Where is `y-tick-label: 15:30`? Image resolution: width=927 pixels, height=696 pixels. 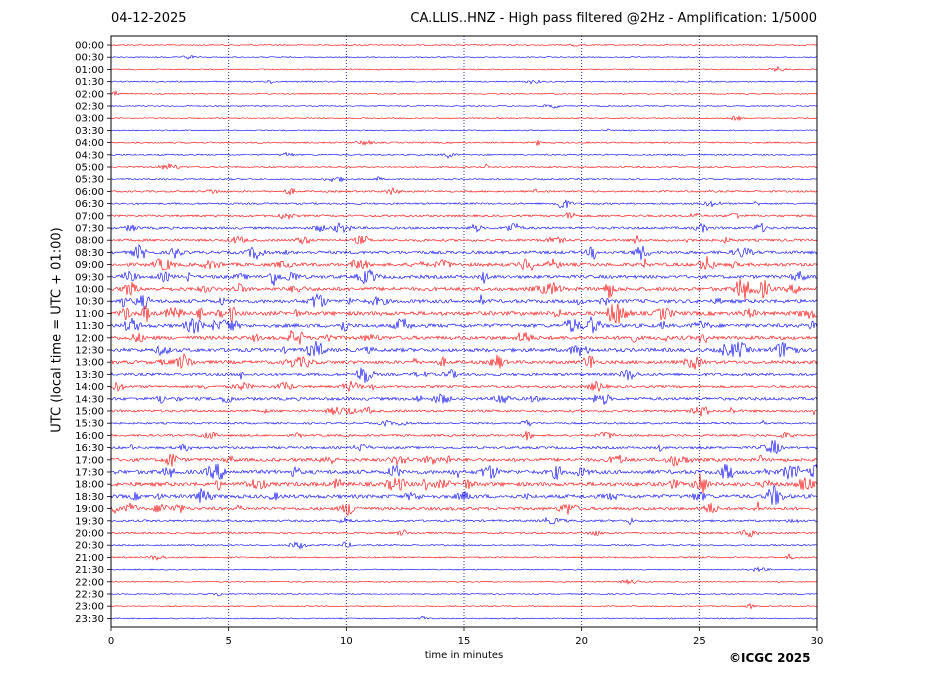
y-tick-label: 15:30 is located at coordinates (89, 424).